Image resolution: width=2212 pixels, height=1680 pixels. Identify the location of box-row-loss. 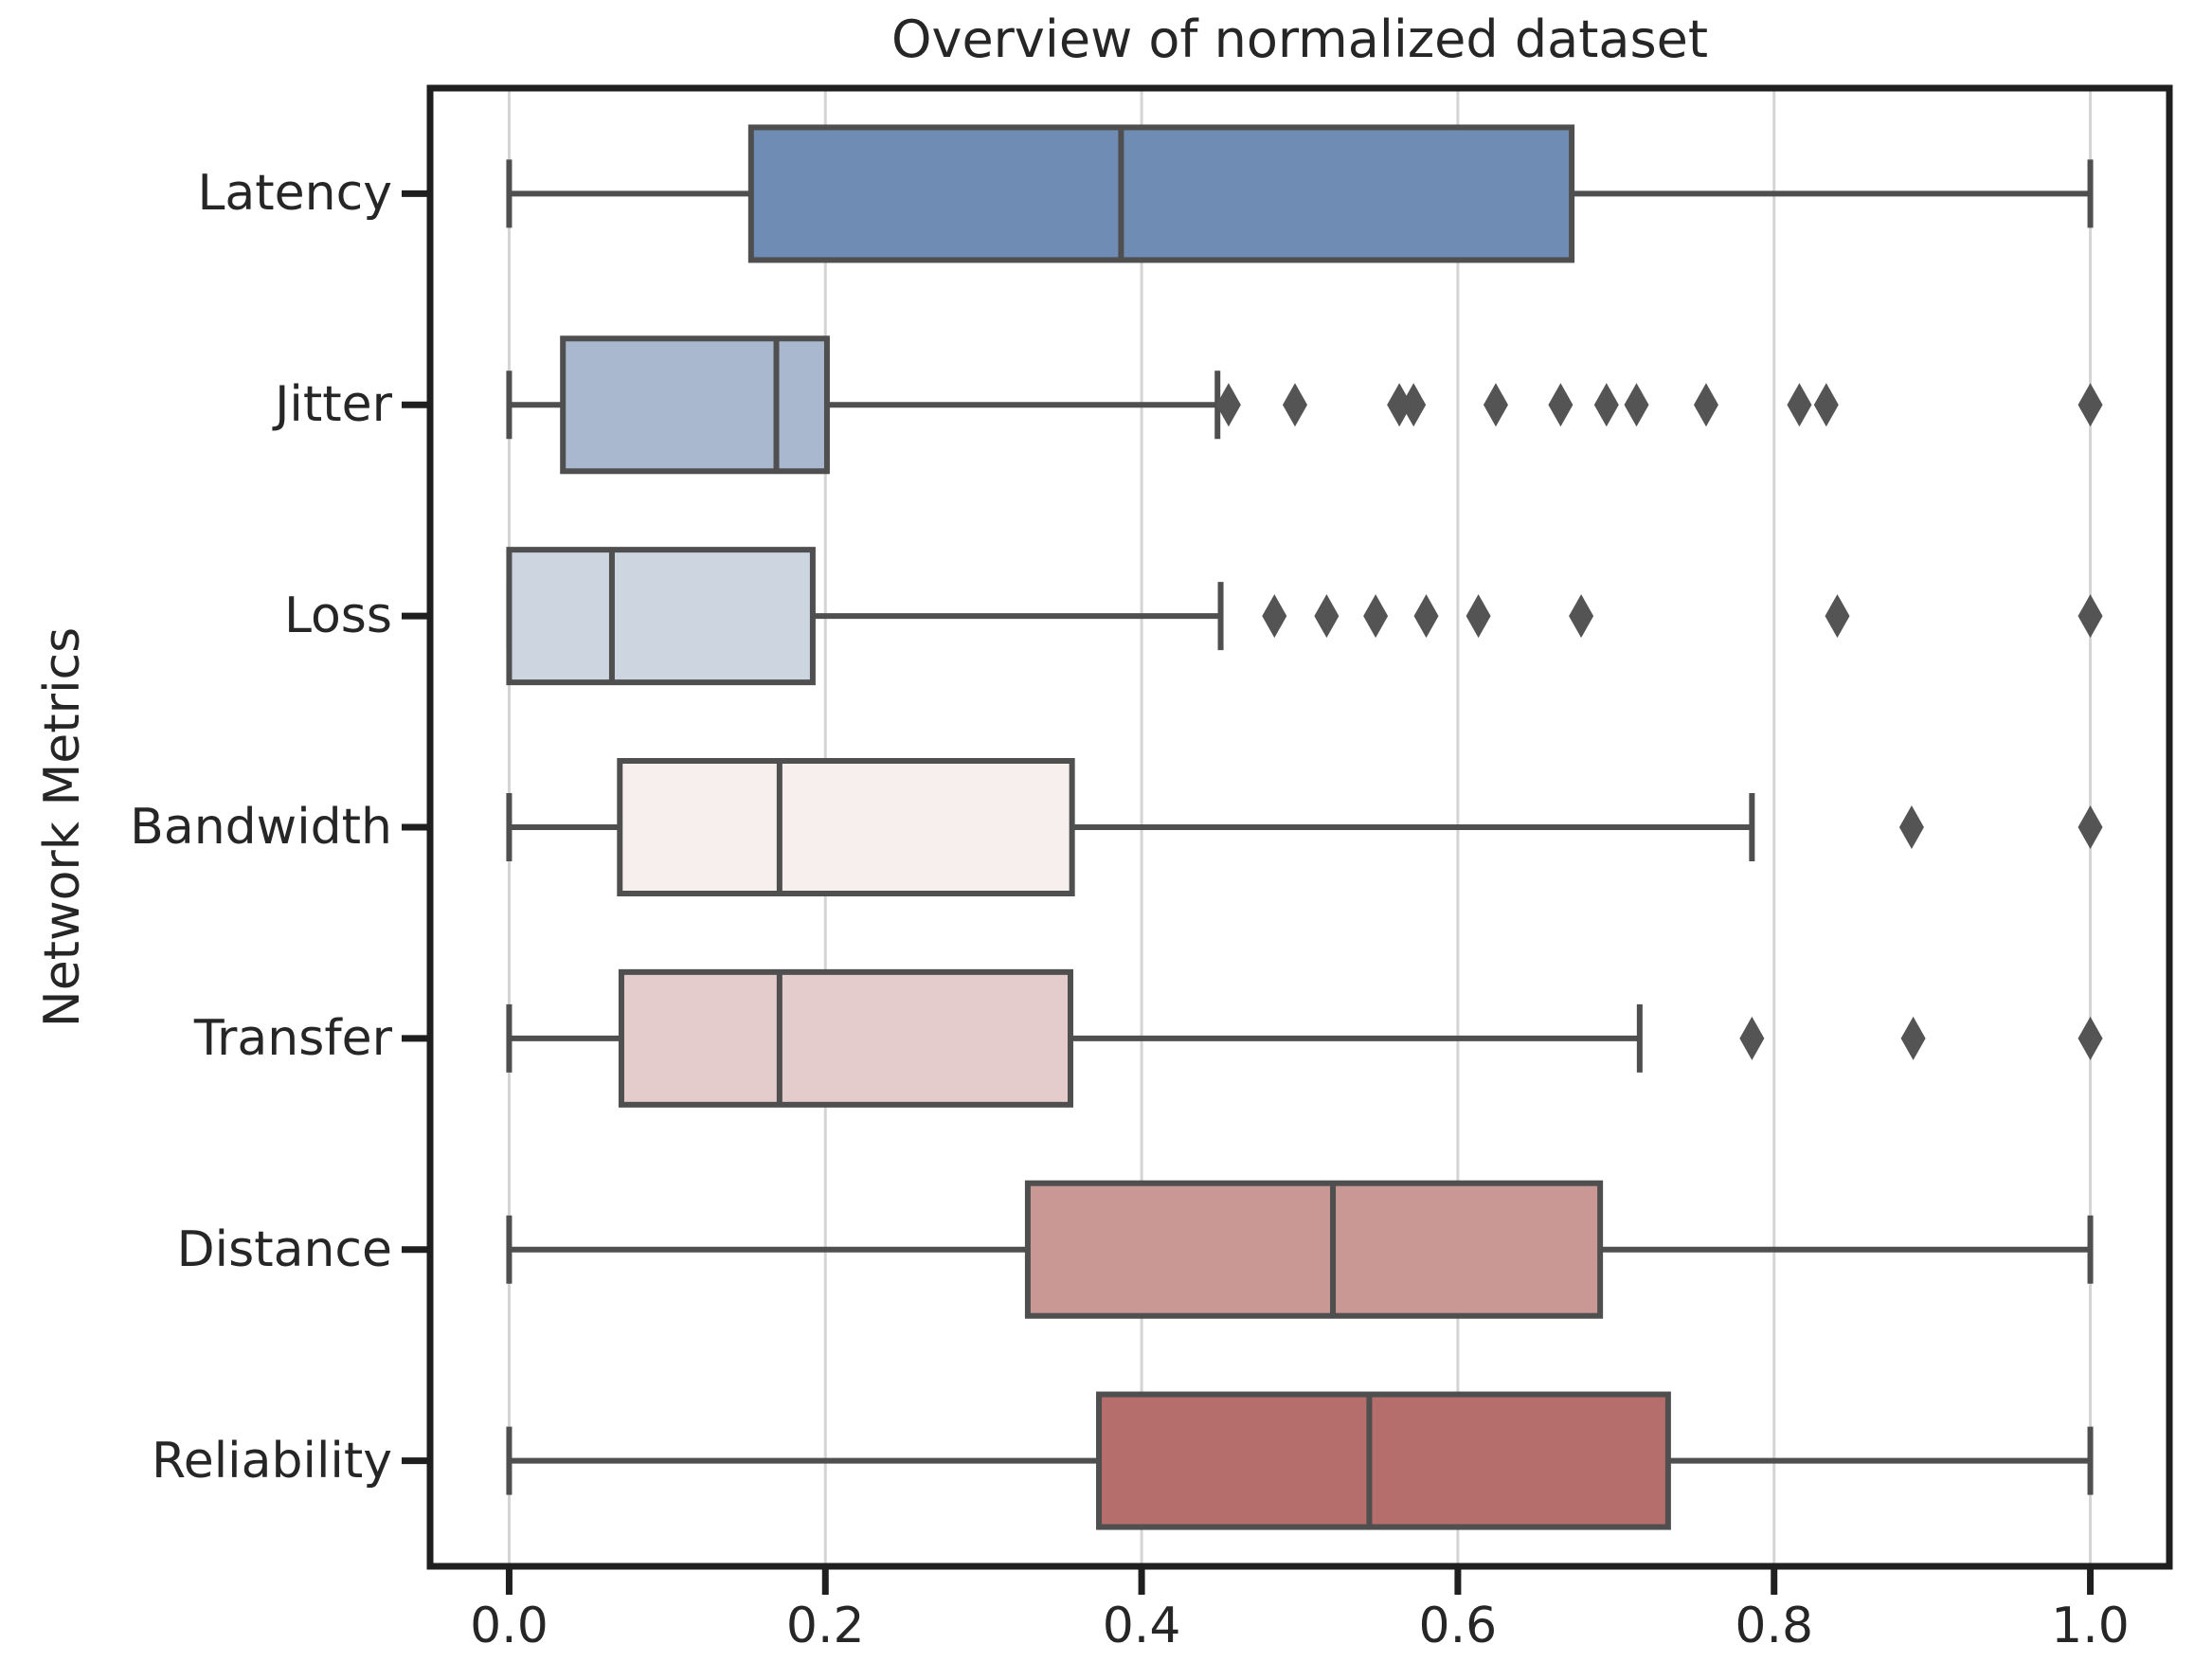
(1305, 616).